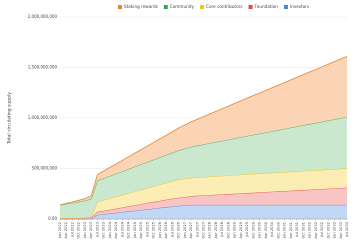 Image resolution: width=360 pixels, height=240 pixels. What do you see at coordinates (191, 230) in the screenshot?
I see `x-tick-label: Apr 2027` at bounding box center [191, 230].